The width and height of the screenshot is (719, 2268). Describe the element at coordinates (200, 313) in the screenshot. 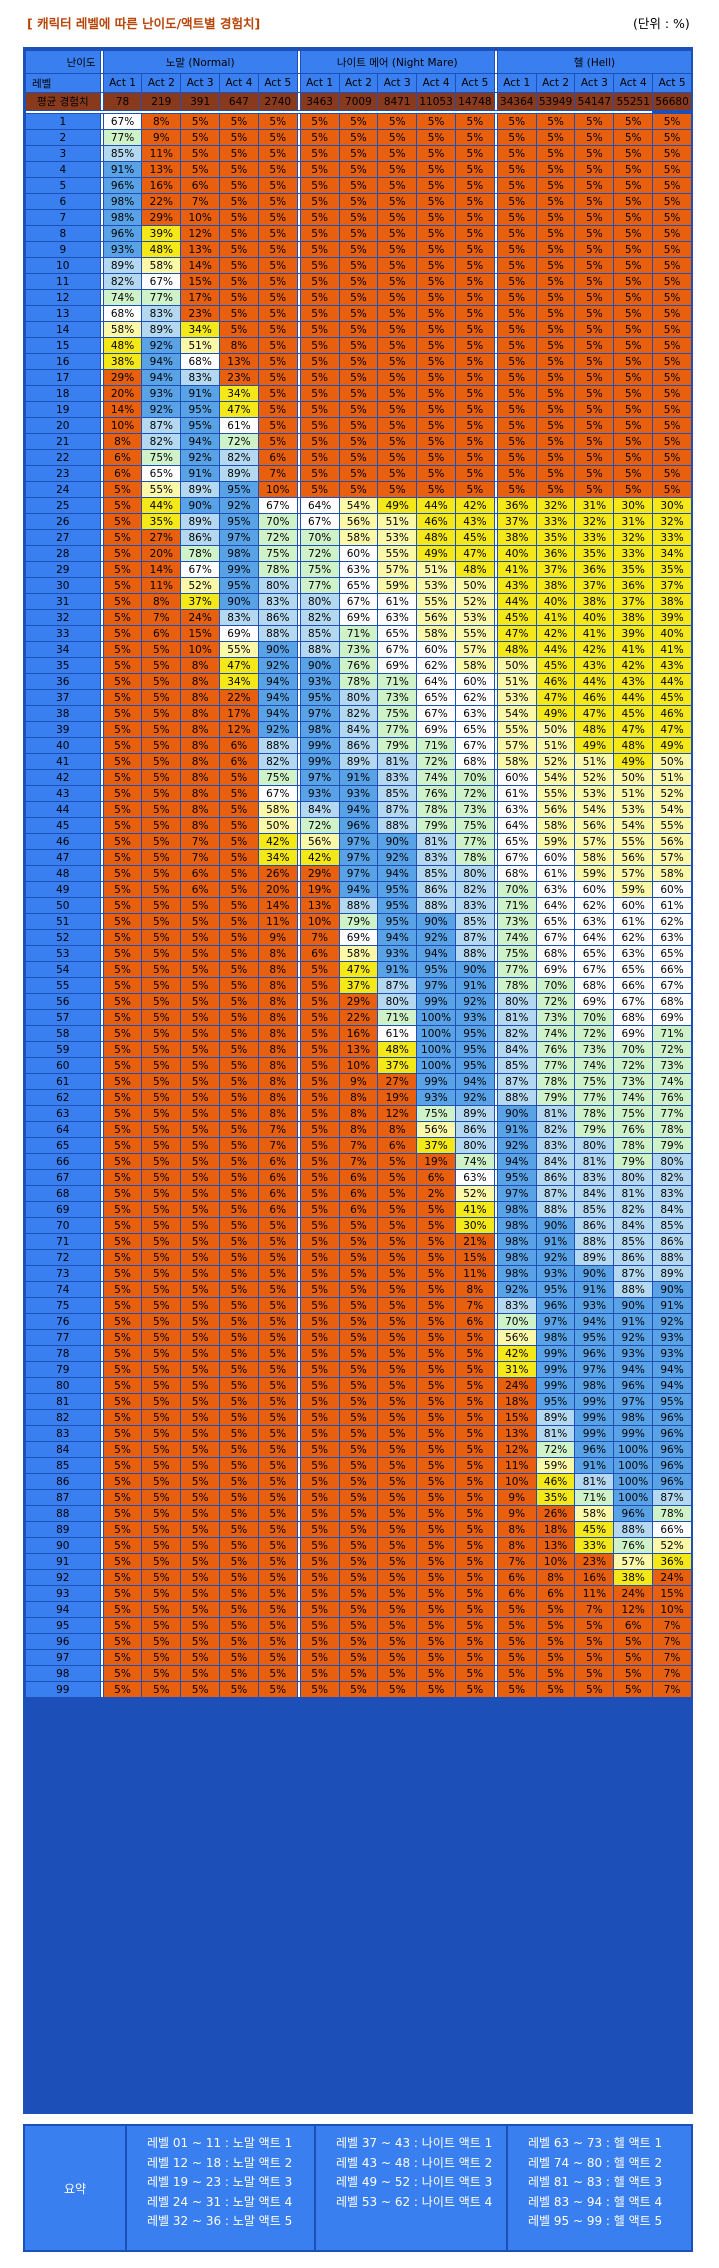

I see `exp-percent-cell: 23%` at that location.